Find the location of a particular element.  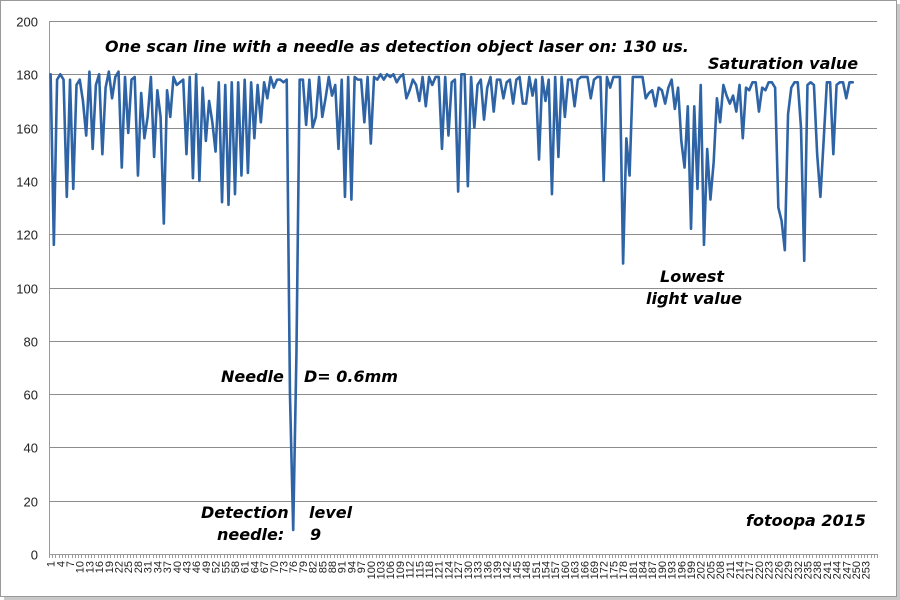

x-tick-label: 181 is located at coordinates (634, 570).